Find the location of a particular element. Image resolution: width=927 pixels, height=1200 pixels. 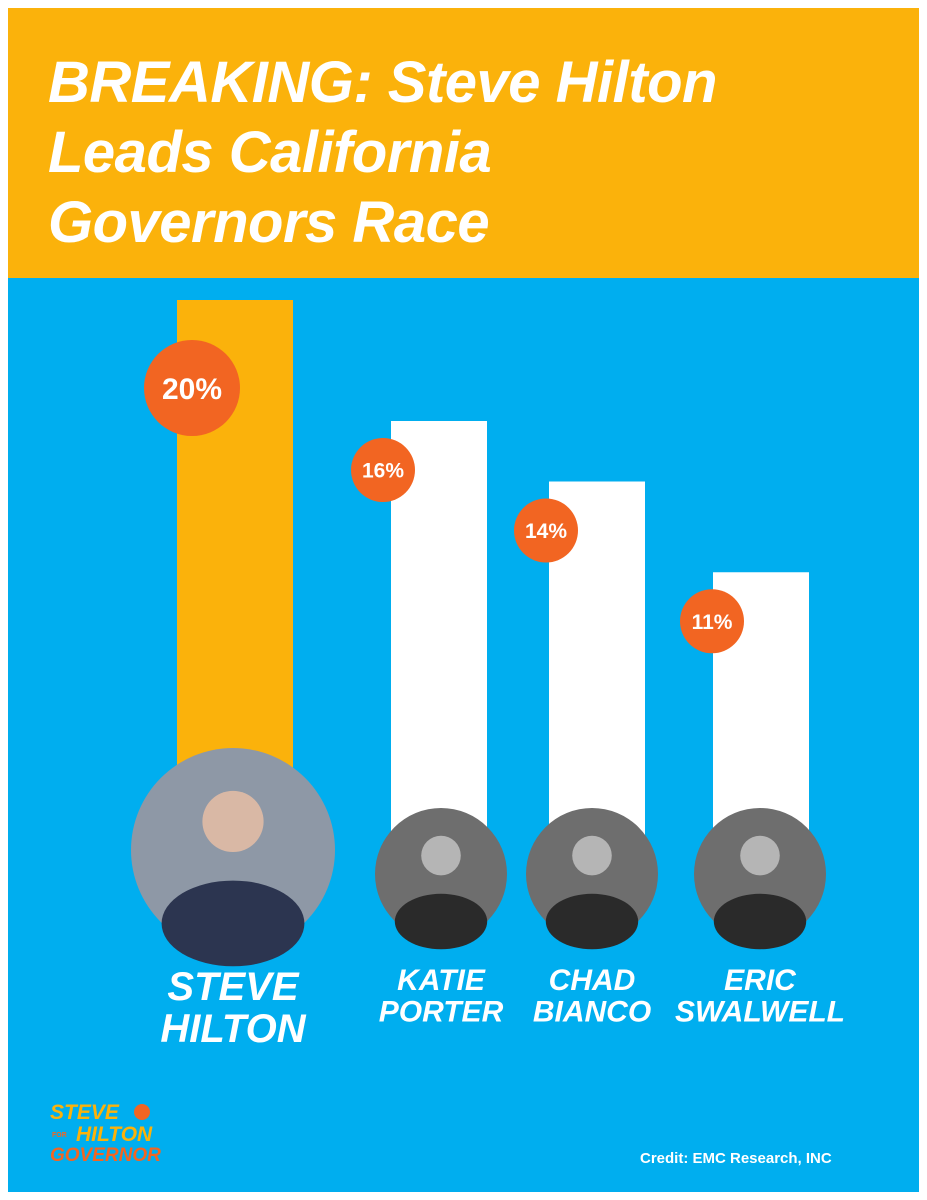

value-badge-katie-porter is located at coordinates (383, 470).